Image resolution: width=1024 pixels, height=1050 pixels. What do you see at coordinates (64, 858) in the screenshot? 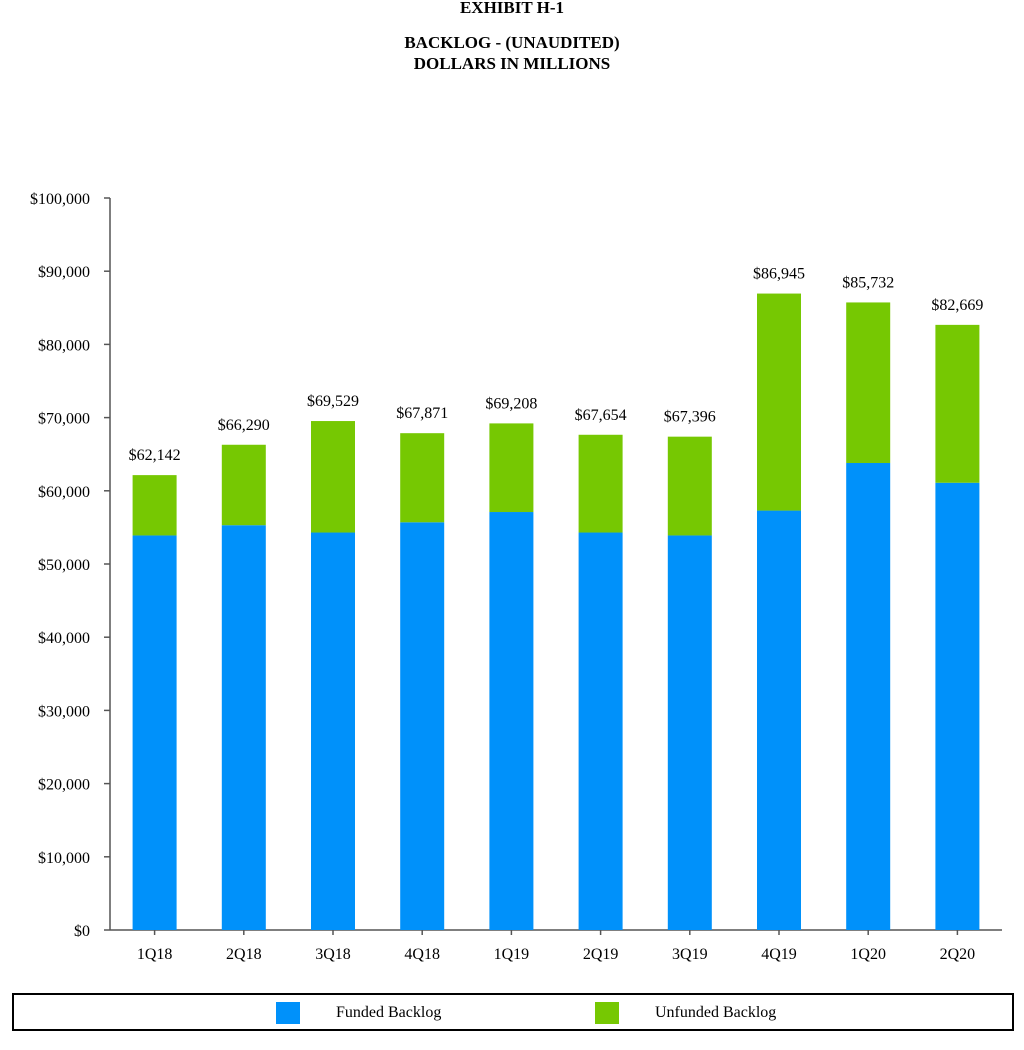
I see `y-tick-label: $10,000` at bounding box center [64, 858].